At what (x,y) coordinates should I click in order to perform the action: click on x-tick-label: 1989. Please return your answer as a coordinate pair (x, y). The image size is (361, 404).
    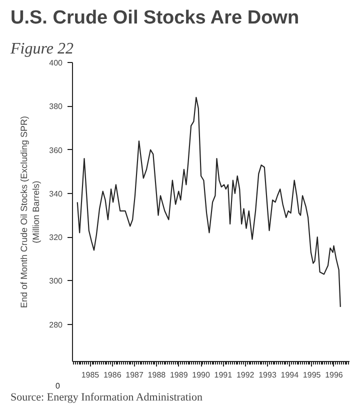
    Looking at the image, I should click on (179, 375).